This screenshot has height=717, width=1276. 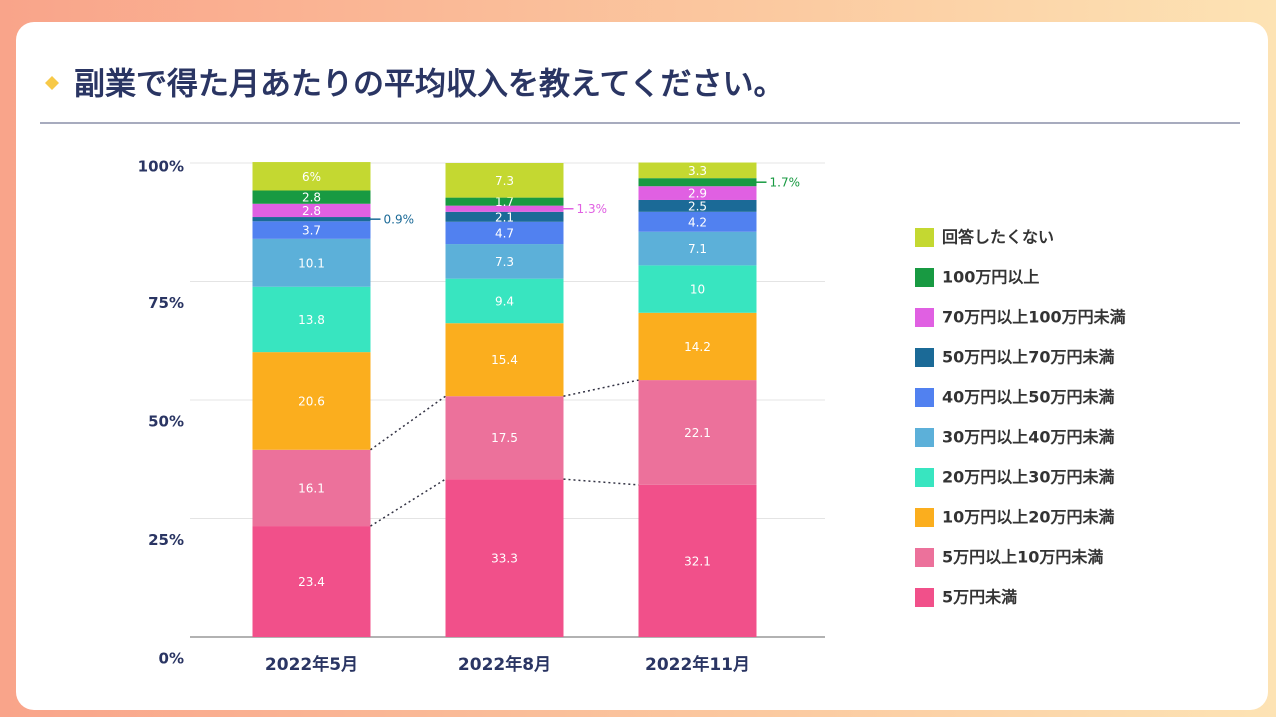 I want to click on value-label: 4.2, so click(x=697, y=222).